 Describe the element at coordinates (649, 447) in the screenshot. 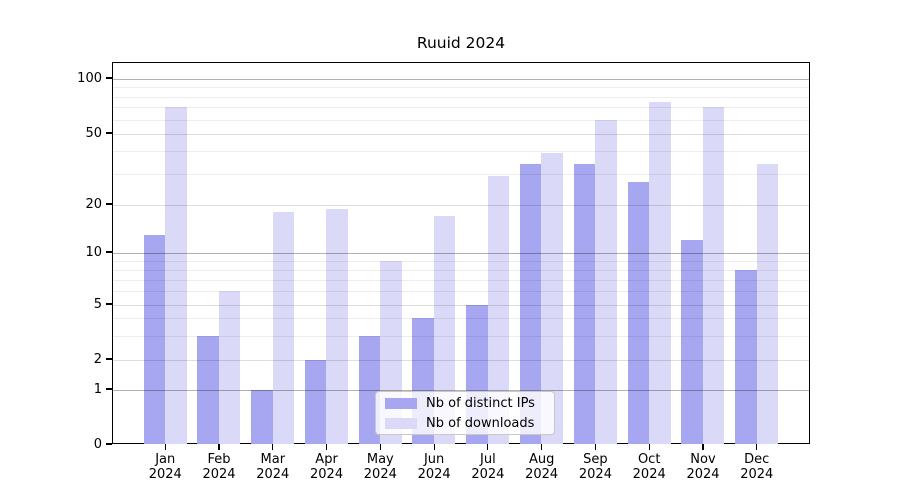

I see `x-tick-mark-oct` at that location.